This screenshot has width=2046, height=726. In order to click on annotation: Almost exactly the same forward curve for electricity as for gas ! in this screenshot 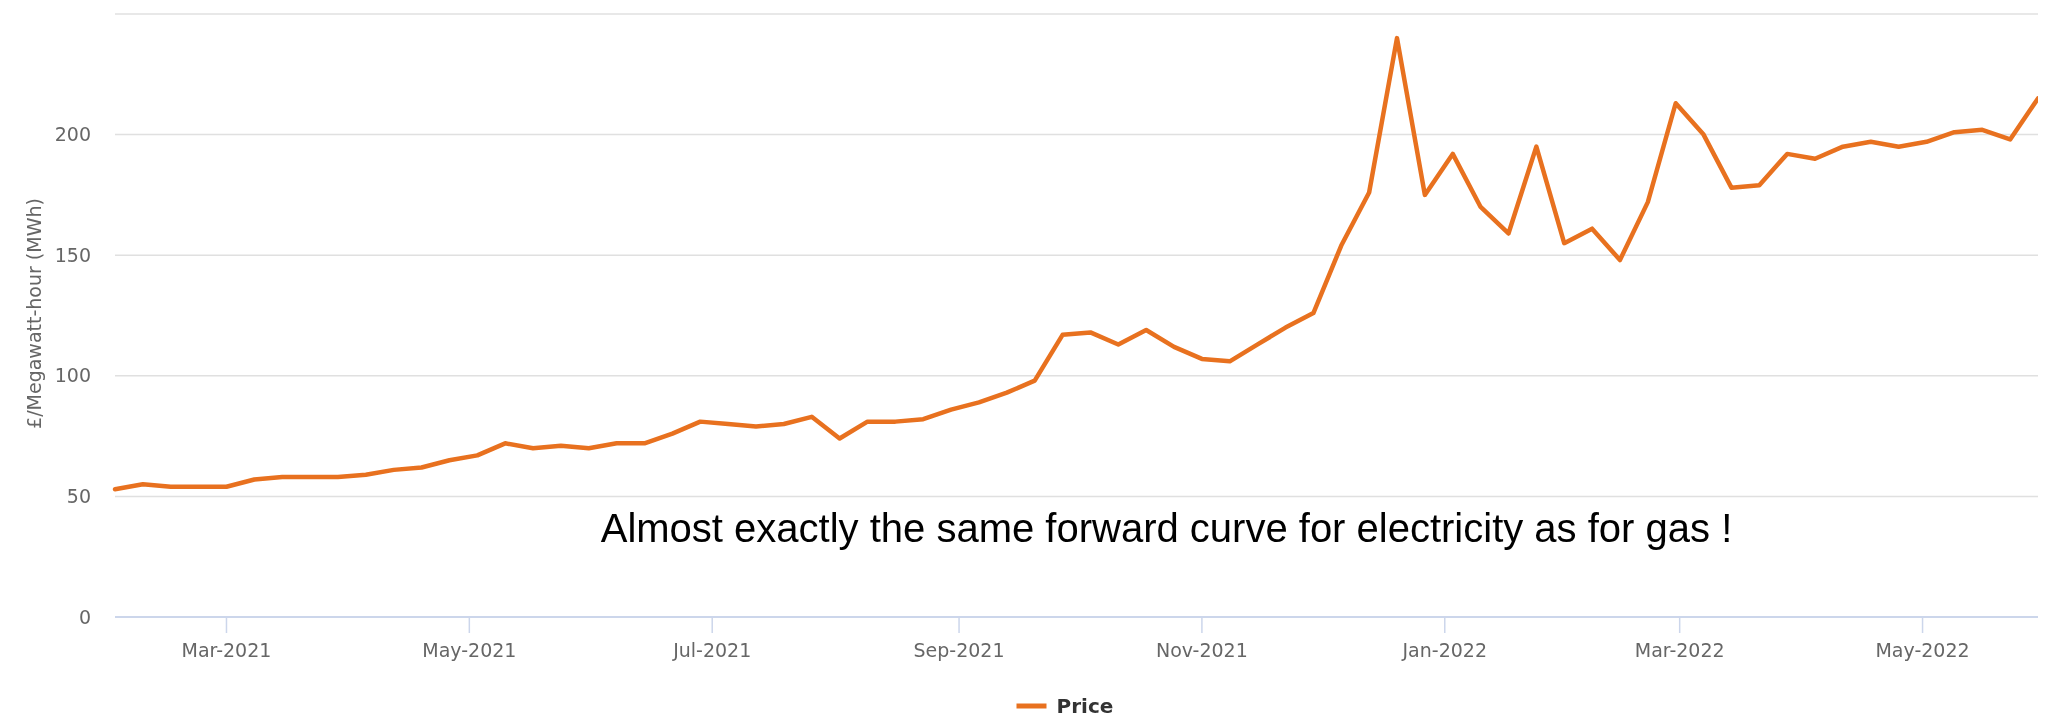, I will do `click(1166, 528)`.